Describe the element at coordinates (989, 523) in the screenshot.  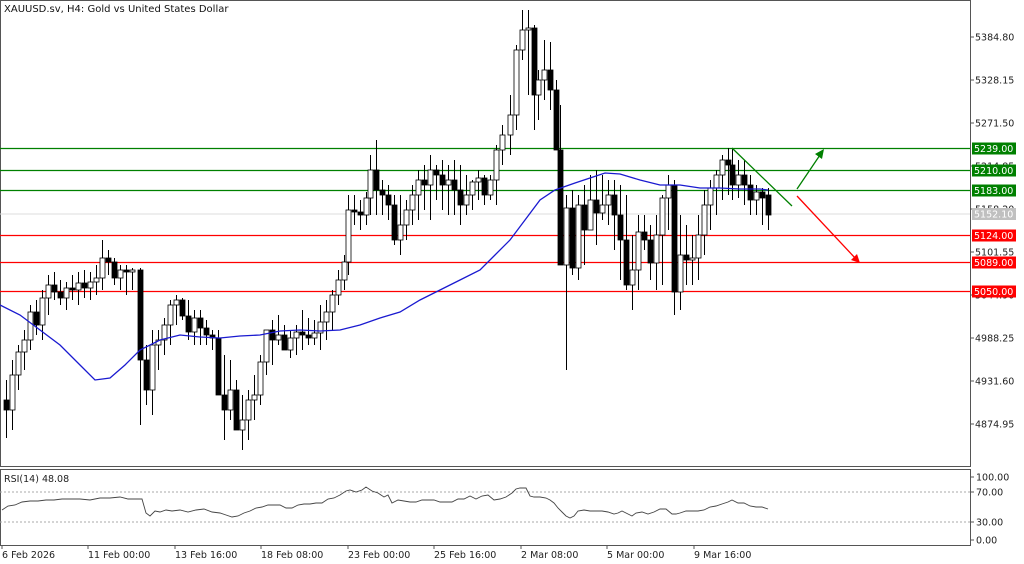
I see `rsi-tick-label: 30.00` at that location.